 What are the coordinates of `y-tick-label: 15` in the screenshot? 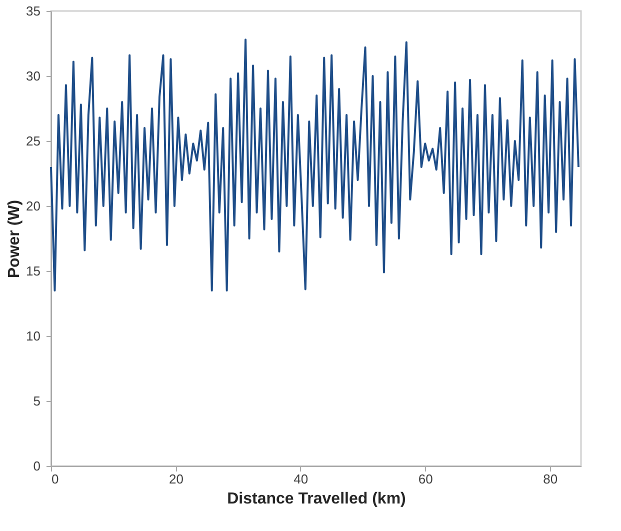 It's located at (33, 271).